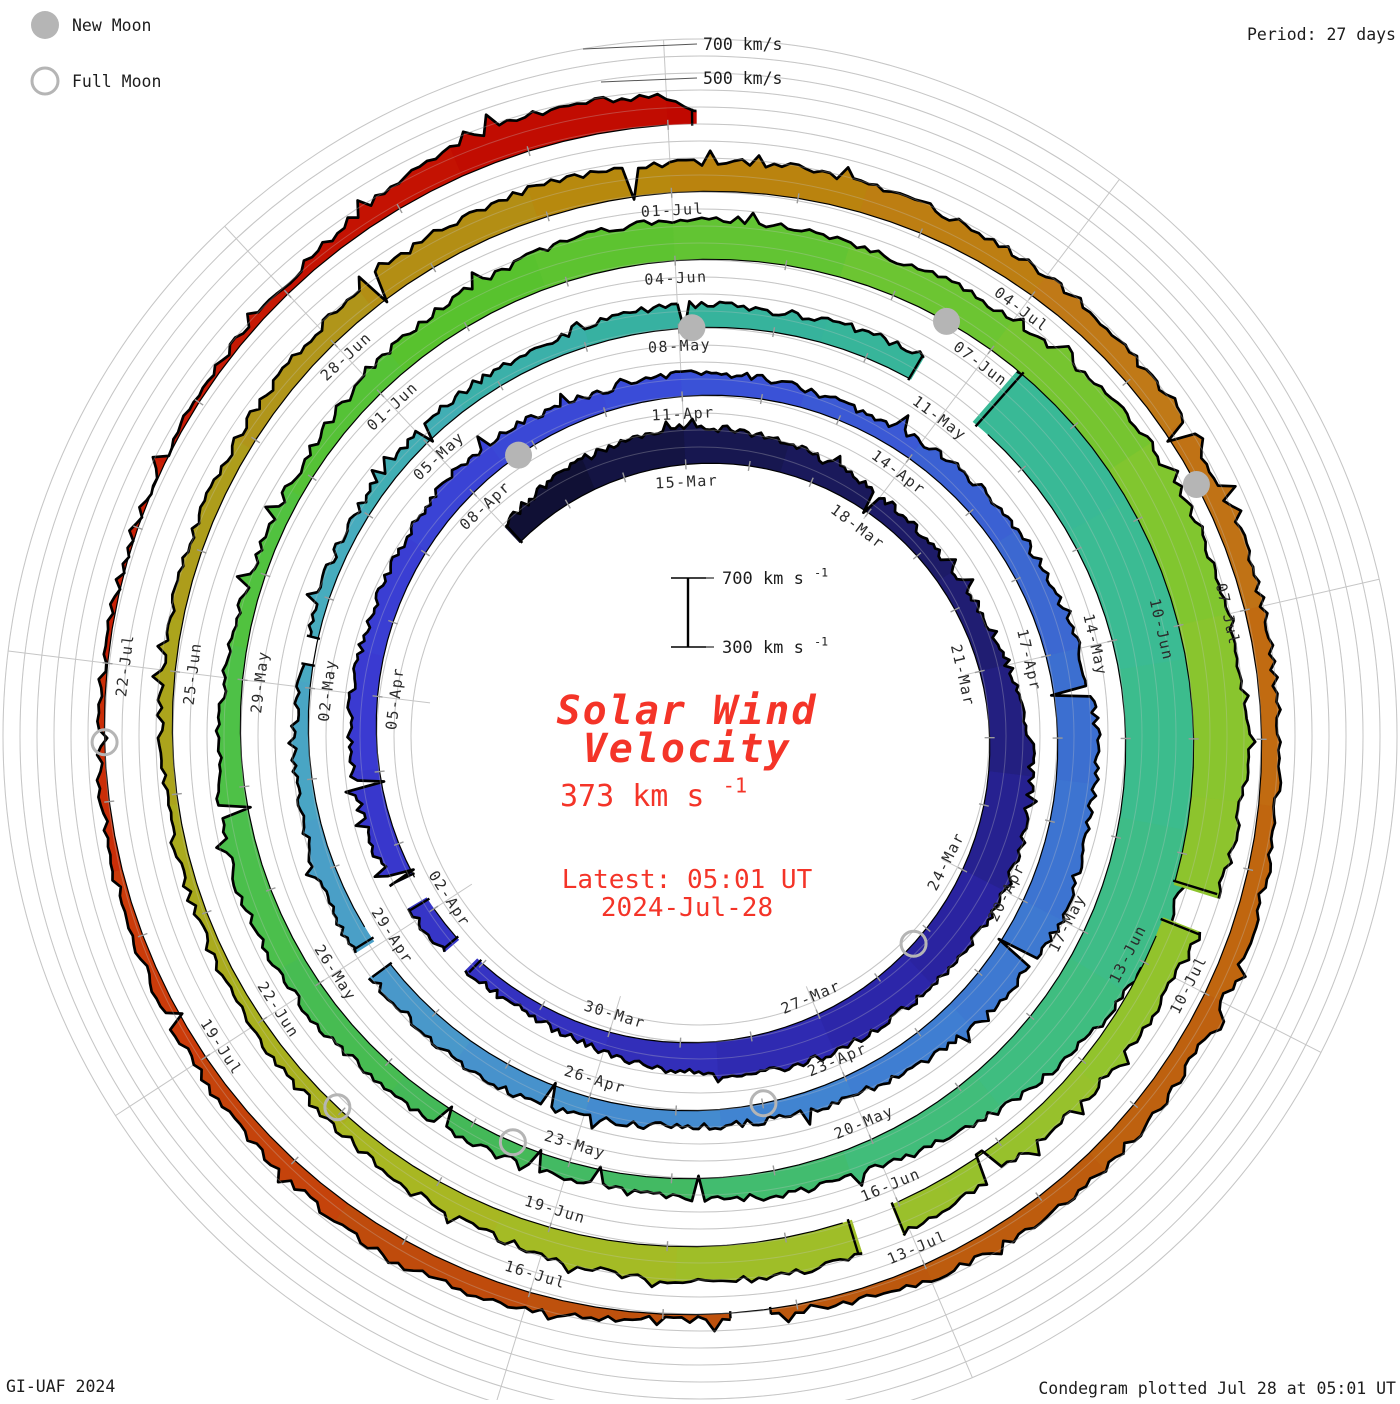 This screenshot has height=1404, width=1400. Describe the element at coordinates (775, 577) in the screenshot. I see `scalebar-top-label: 700 km s -1` at that location.